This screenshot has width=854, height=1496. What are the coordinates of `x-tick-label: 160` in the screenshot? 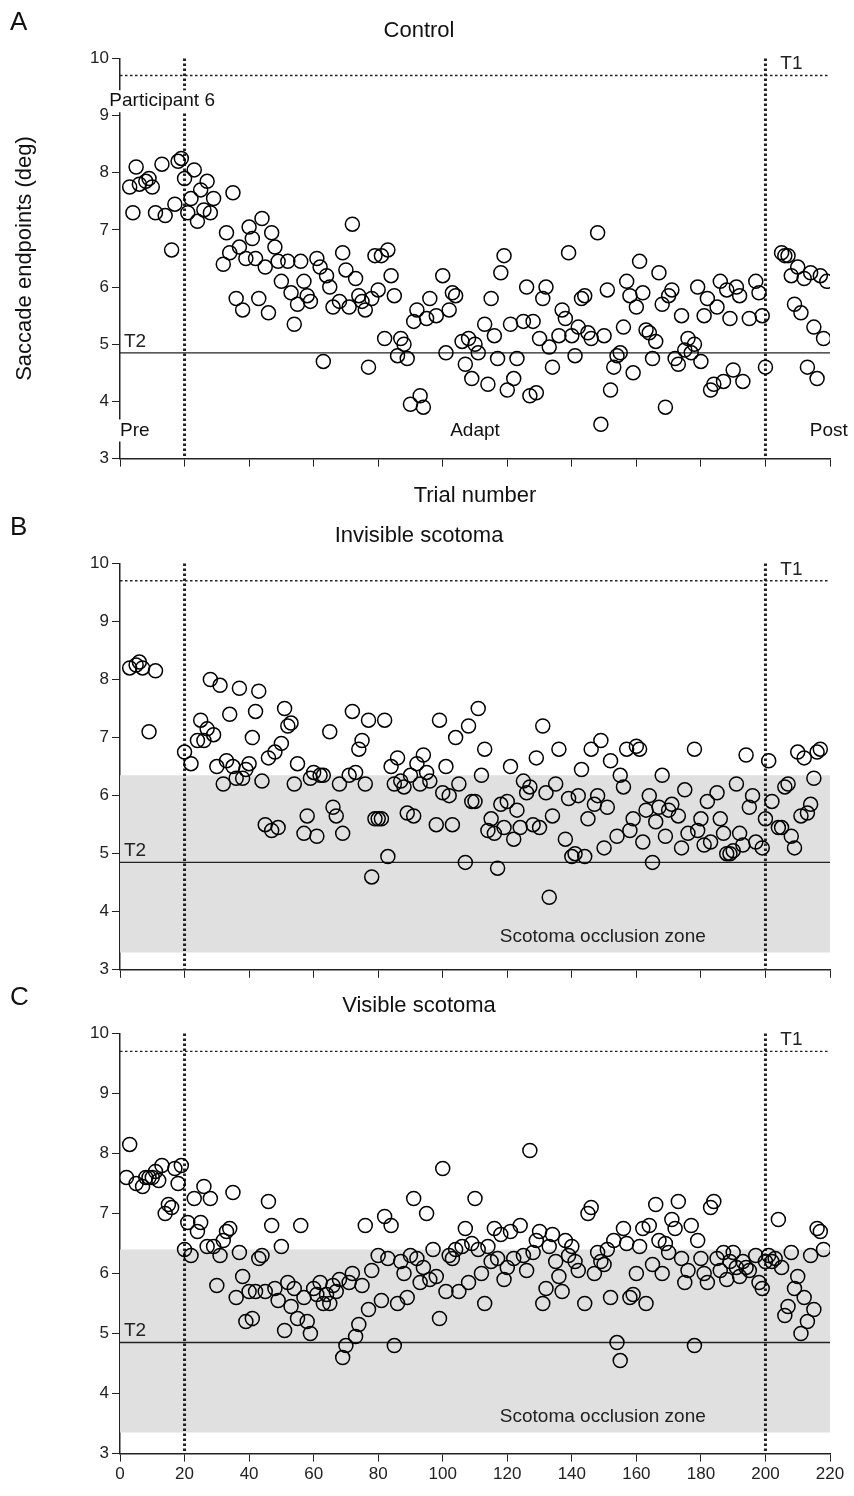 It's located at (636, 1474).